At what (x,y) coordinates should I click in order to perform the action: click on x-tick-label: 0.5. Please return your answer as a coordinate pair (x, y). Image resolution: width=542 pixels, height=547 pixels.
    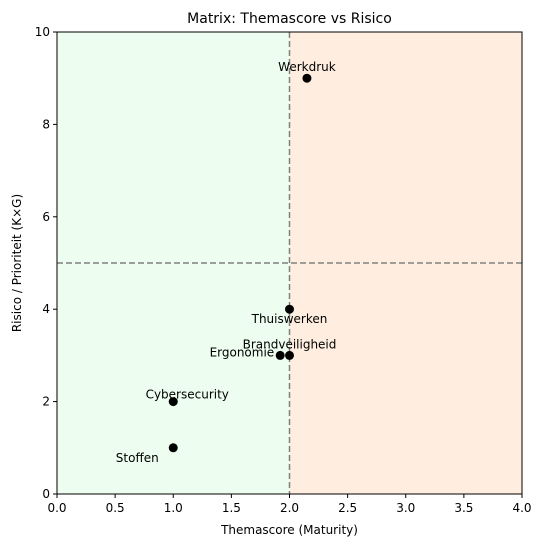
    Looking at the image, I should click on (115, 508).